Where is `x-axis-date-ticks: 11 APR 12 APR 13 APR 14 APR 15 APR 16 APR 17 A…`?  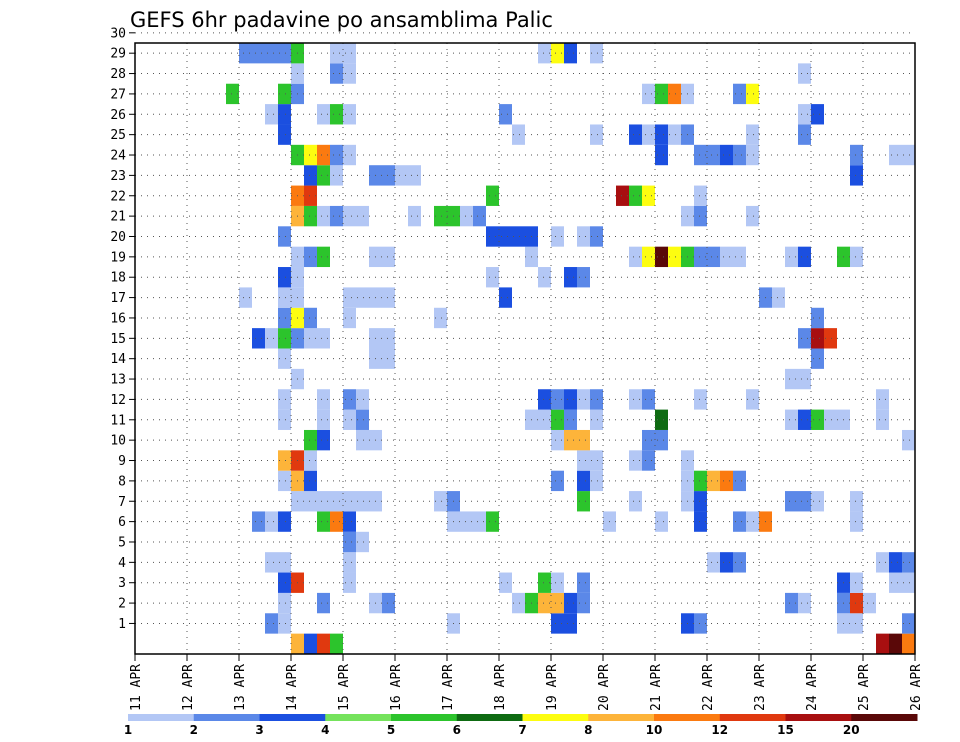
x-axis-date-ticks: 11 APR 12 APR 13 APR 14 APR 15 APR 16 APR 17 A… is located at coordinates (526, 682).